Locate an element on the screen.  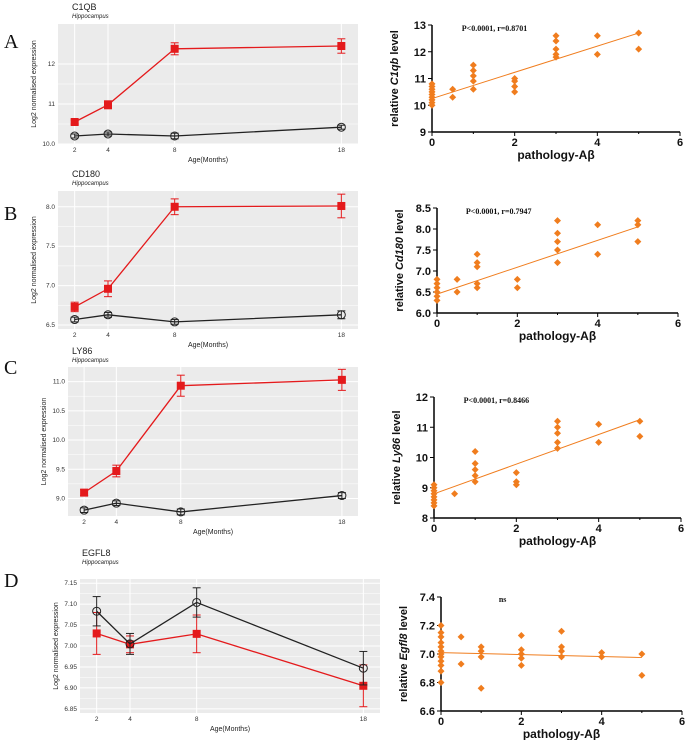
y-tick-label: 6.95 is located at coordinates (70, 667).